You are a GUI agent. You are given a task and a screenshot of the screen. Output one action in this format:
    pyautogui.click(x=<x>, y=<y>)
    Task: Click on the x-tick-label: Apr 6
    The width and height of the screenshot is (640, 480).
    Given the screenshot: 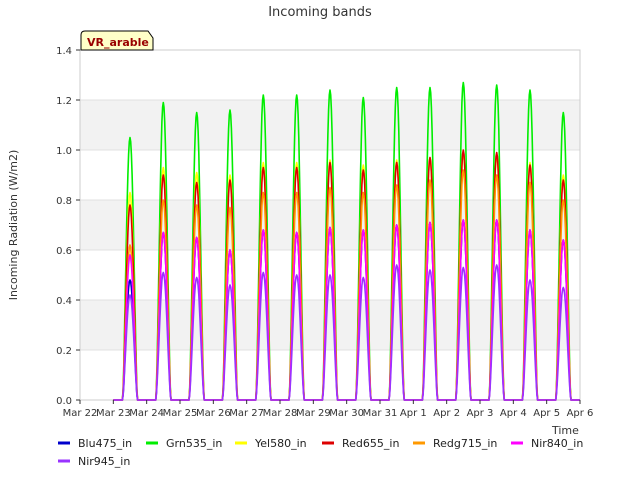 What is the action you would take?
    pyautogui.click(x=580, y=413)
    